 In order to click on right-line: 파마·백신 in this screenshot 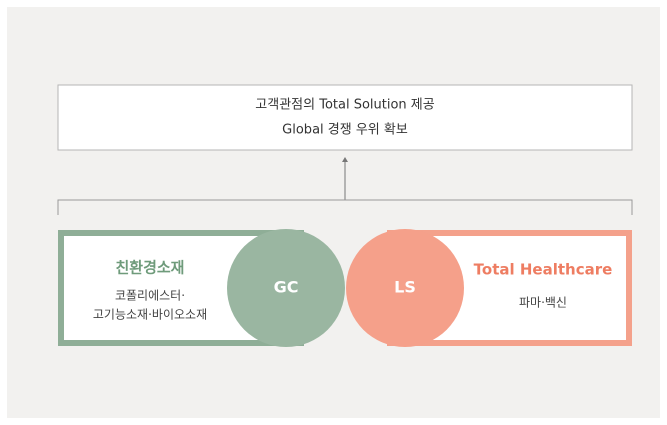, I will do `click(543, 303)`.